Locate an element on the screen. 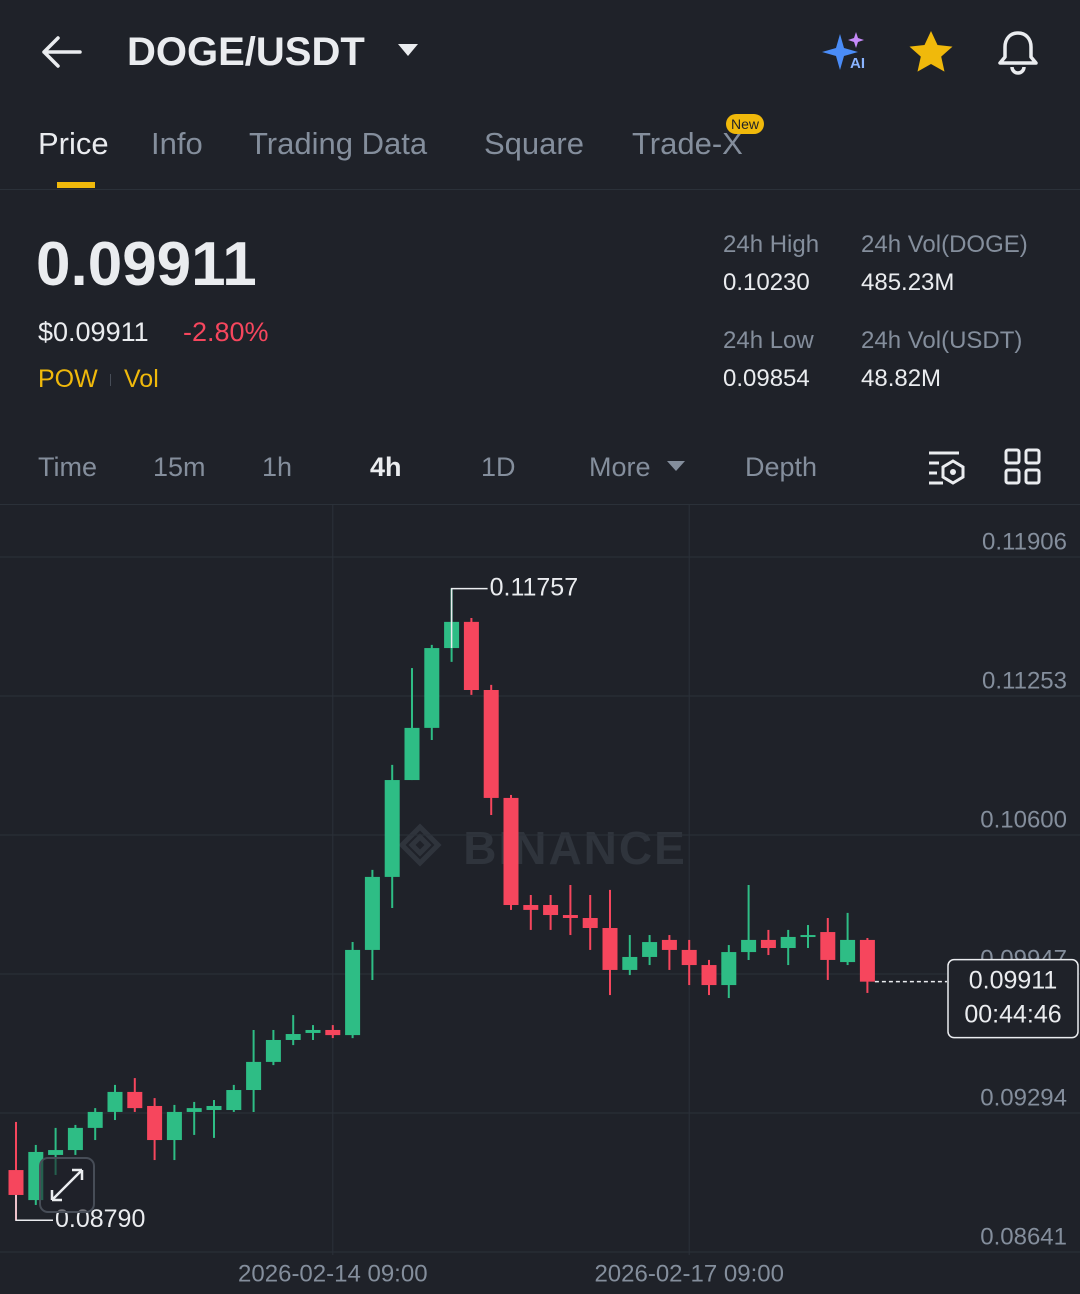  bell-icon is located at coordinates (1018, 52).